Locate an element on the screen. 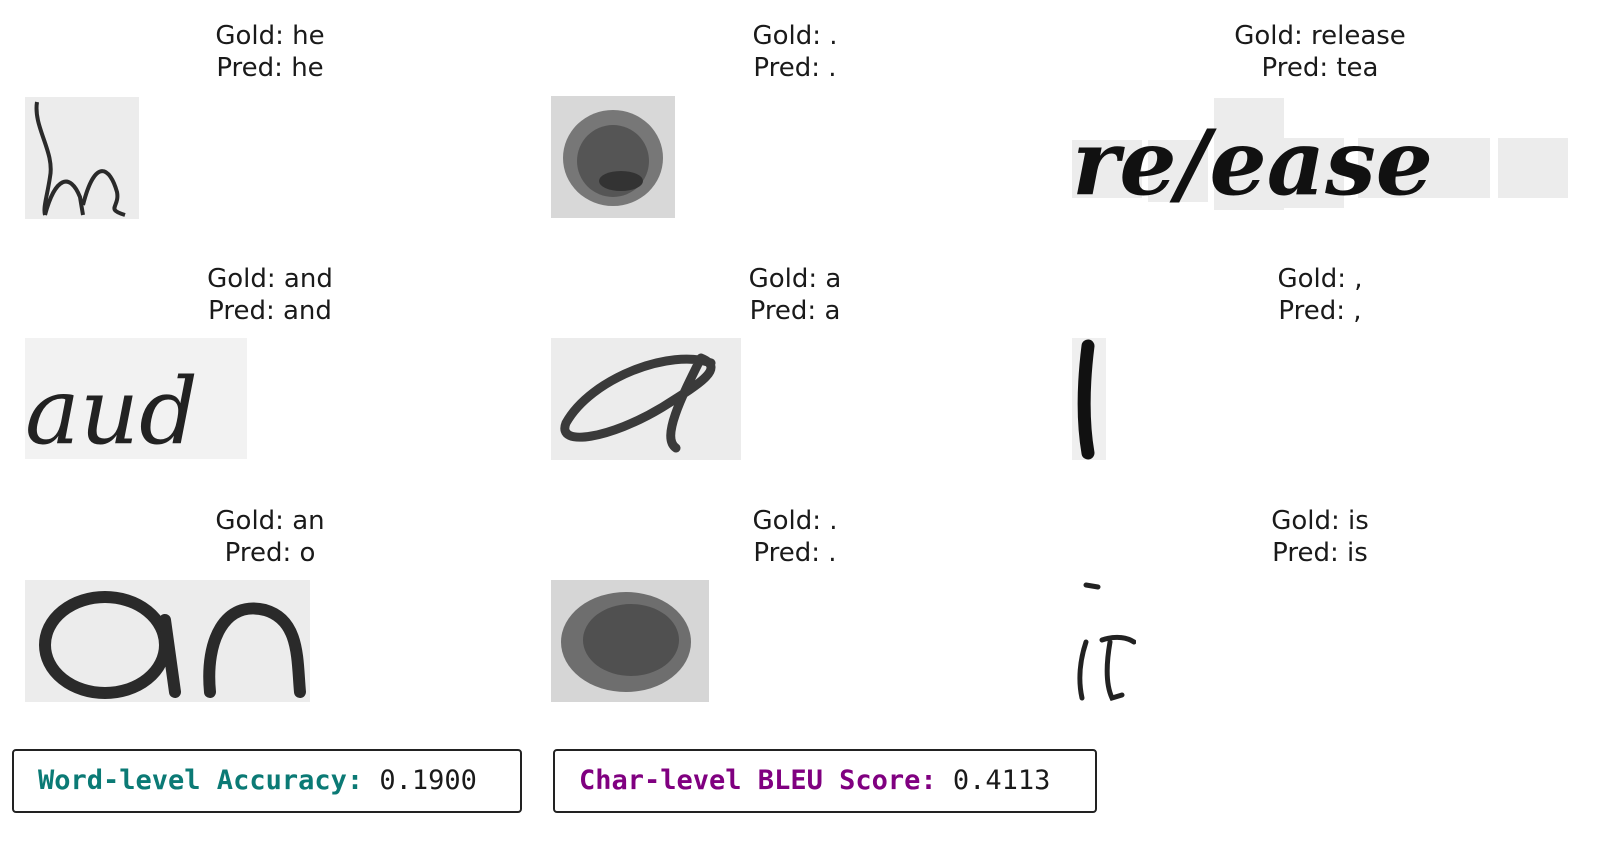 Image resolution: width=1598 pixels, height=846 pixels. pred-label: Pred: a is located at coordinates (795, 311).